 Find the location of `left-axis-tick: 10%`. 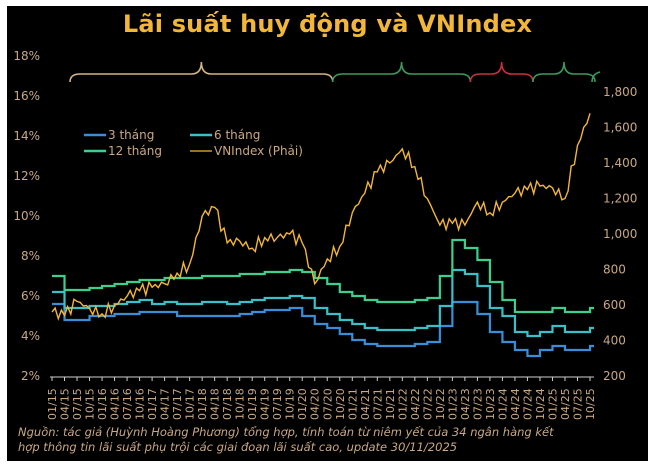

left-axis-tick: 10% is located at coordinates (26, 216).